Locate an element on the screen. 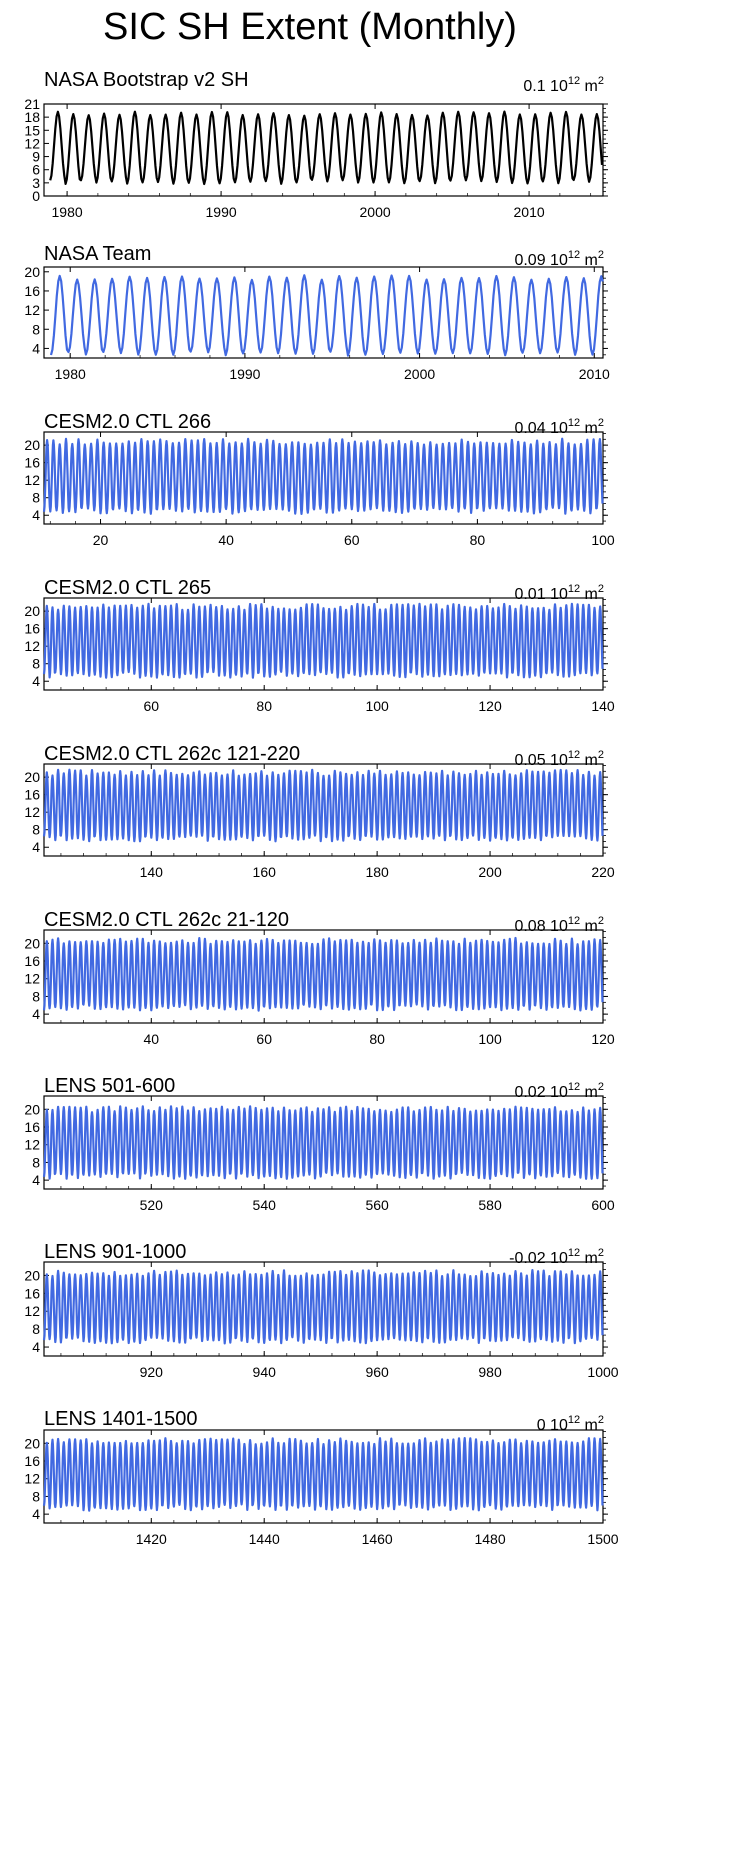 The image size is (737, 1852). x-tick-label: 920 is located at coordinates (152, 1372).